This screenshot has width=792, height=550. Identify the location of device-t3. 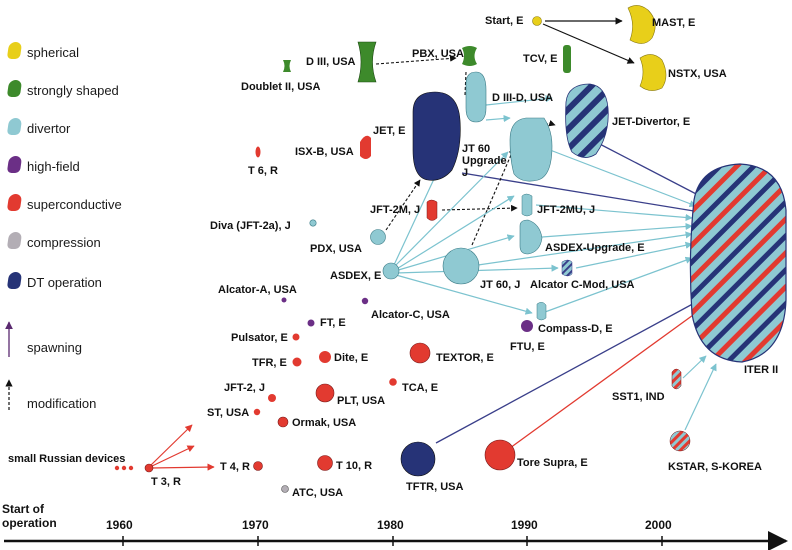
(149, 468).